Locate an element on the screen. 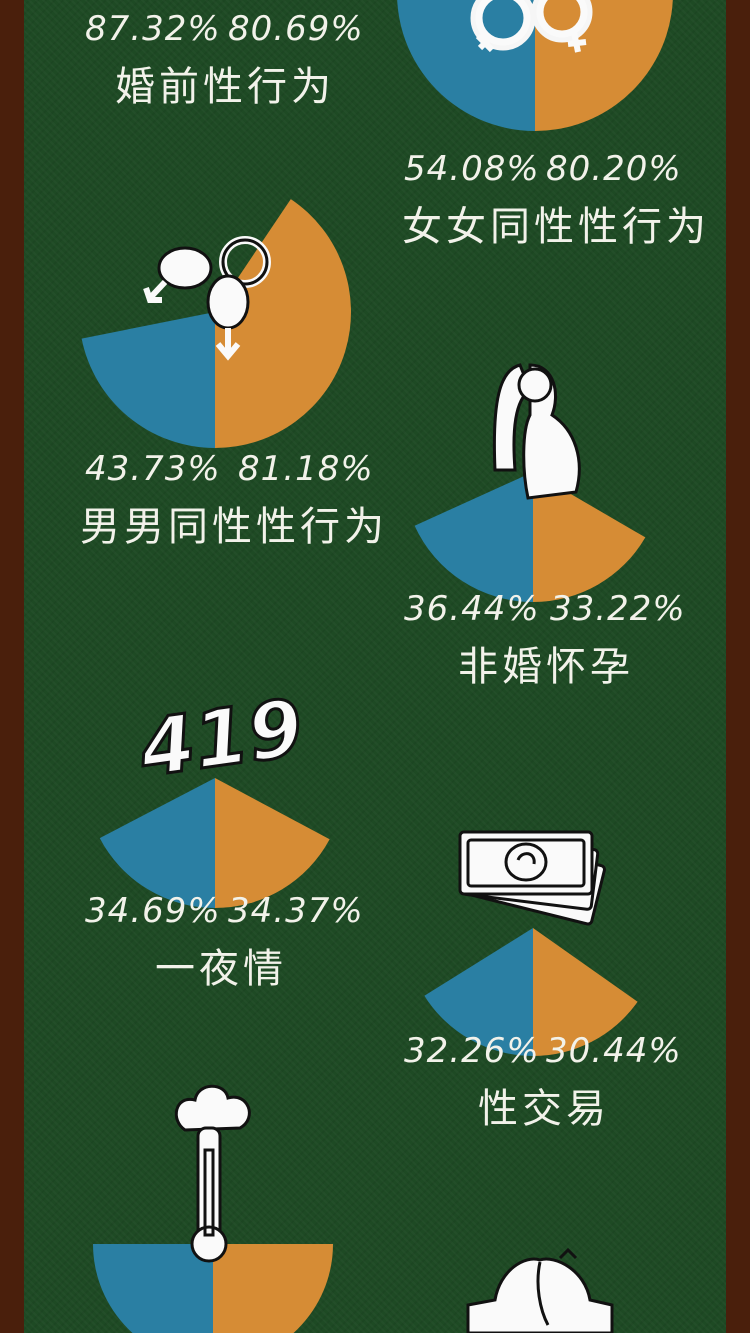 This screenshot has height=1333, width=750. pie-6-right-slice is located at coordinates (585, 992).